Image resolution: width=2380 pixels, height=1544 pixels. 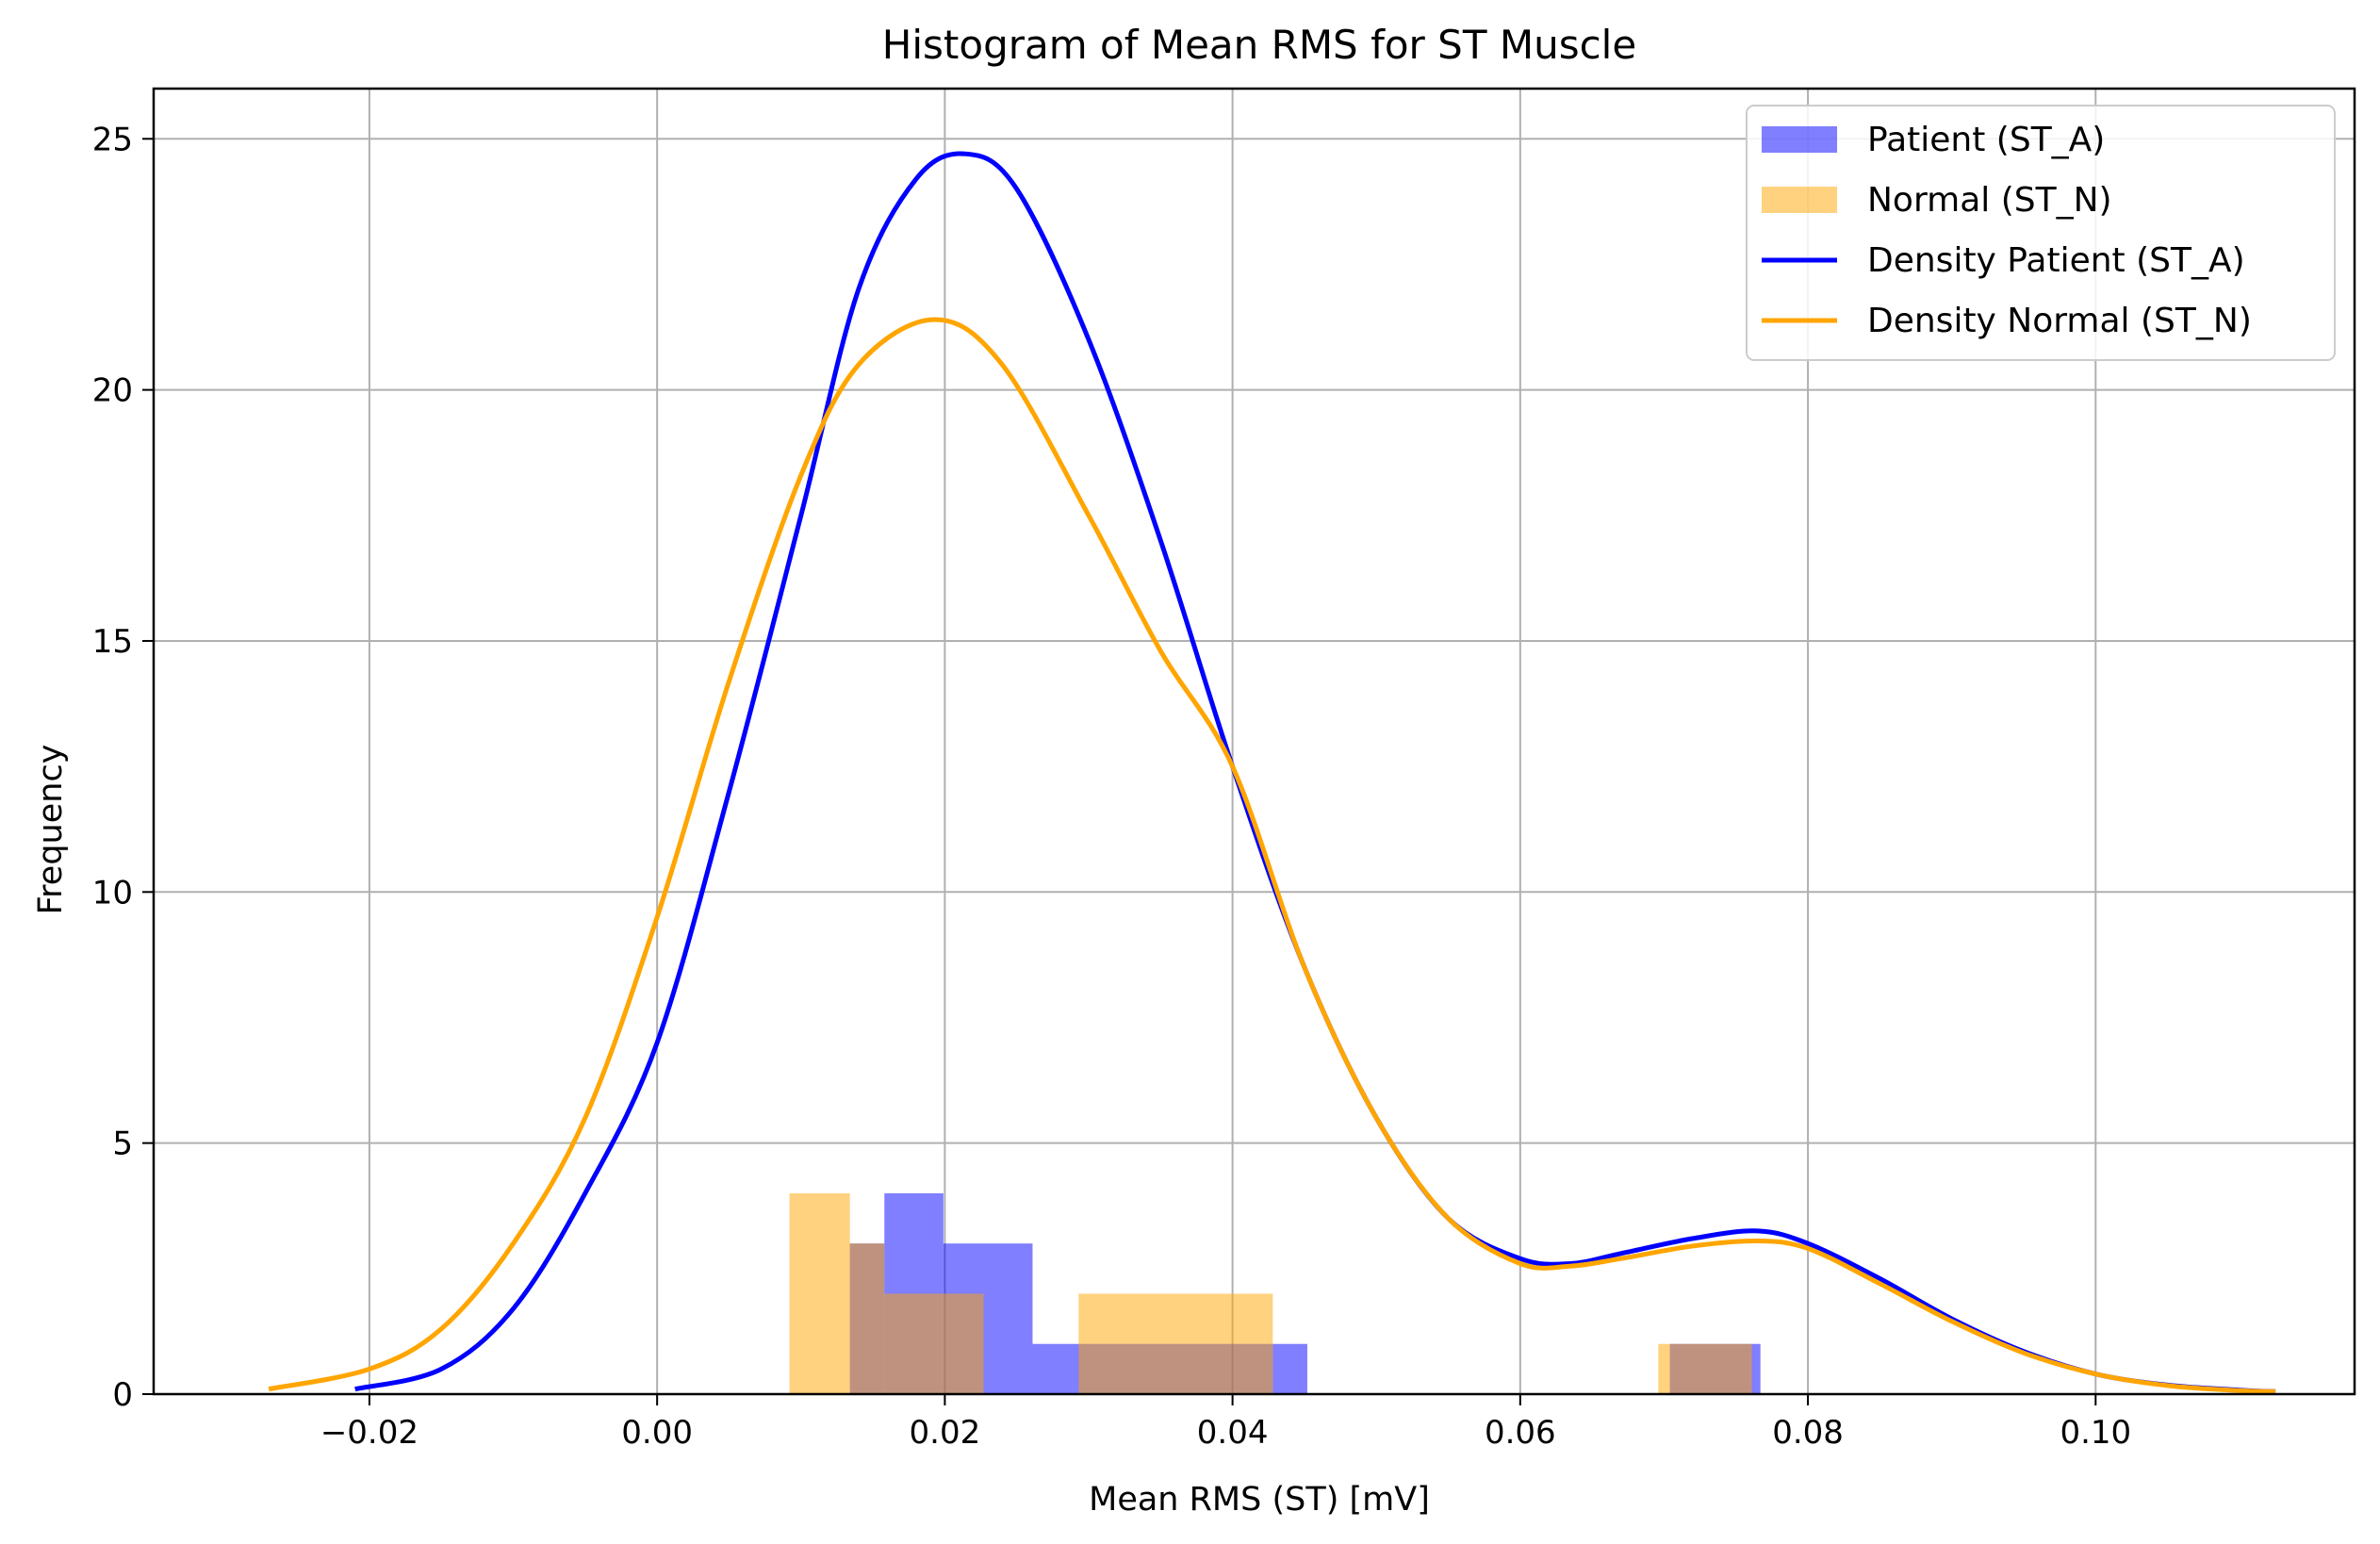 What do you see at coordinates (112, 893) in the screenshot?
I see `y-tick-label: 10` at bounding box center [112, 893].